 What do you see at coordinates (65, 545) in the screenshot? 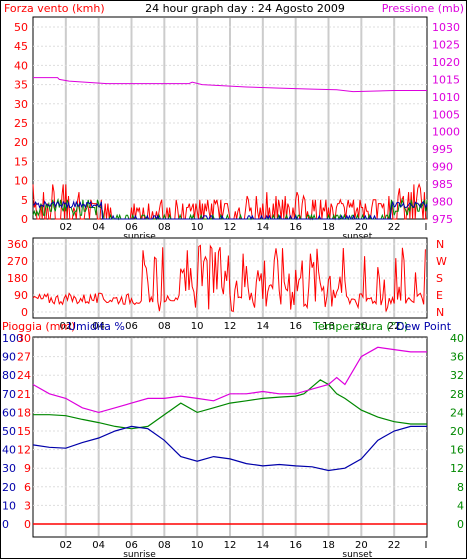
I see `temp-x-tick-label: 02` at bounding box center [65, 545].